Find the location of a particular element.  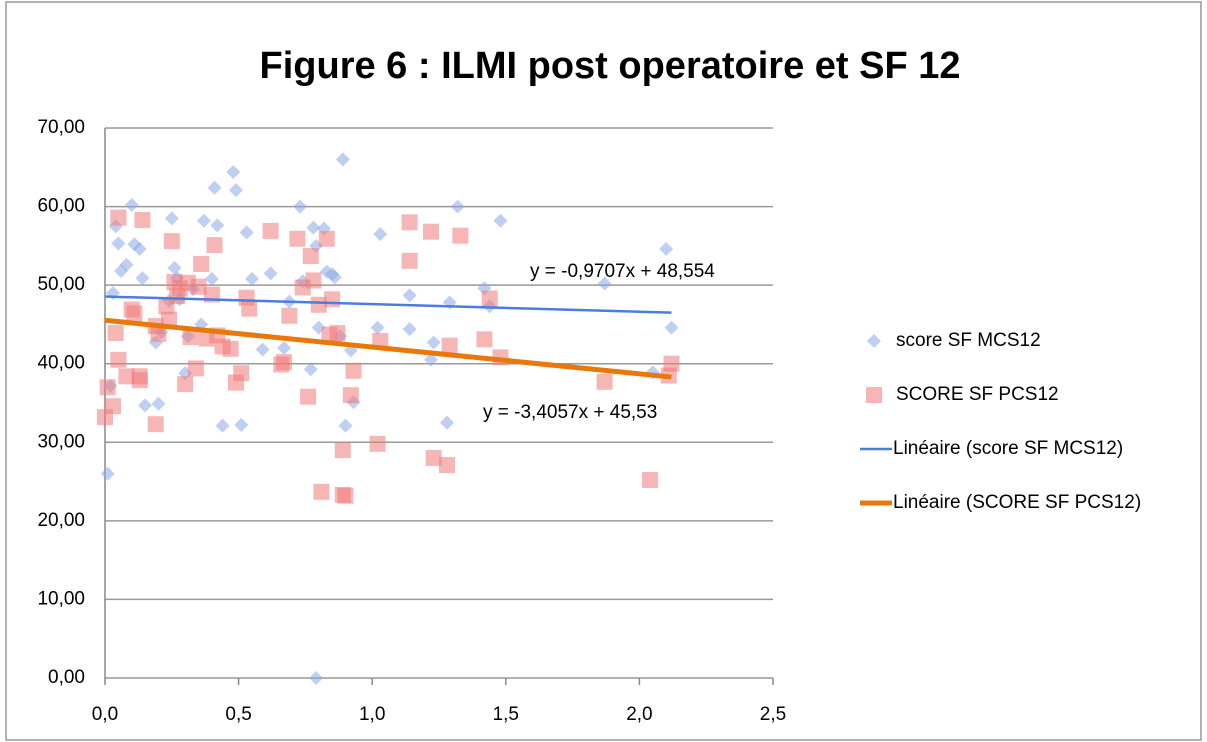

x-tick-label: 2,0 is located at coordinates (639, 714).